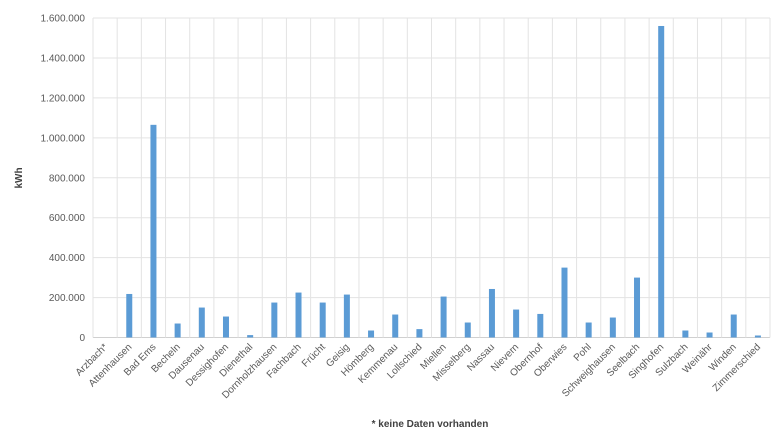 The image size is (780, 443). I want to click on bar-becheln, so click(177, 330).